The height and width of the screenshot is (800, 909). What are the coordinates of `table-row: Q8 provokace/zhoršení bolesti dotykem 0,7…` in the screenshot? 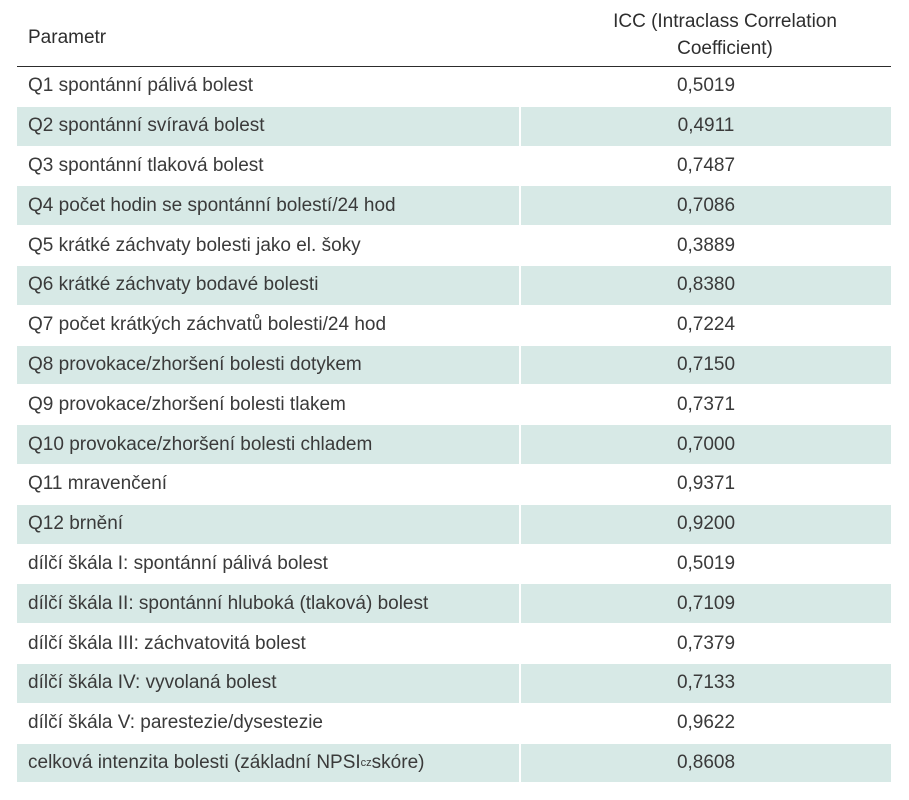 It's located at (454, 365).